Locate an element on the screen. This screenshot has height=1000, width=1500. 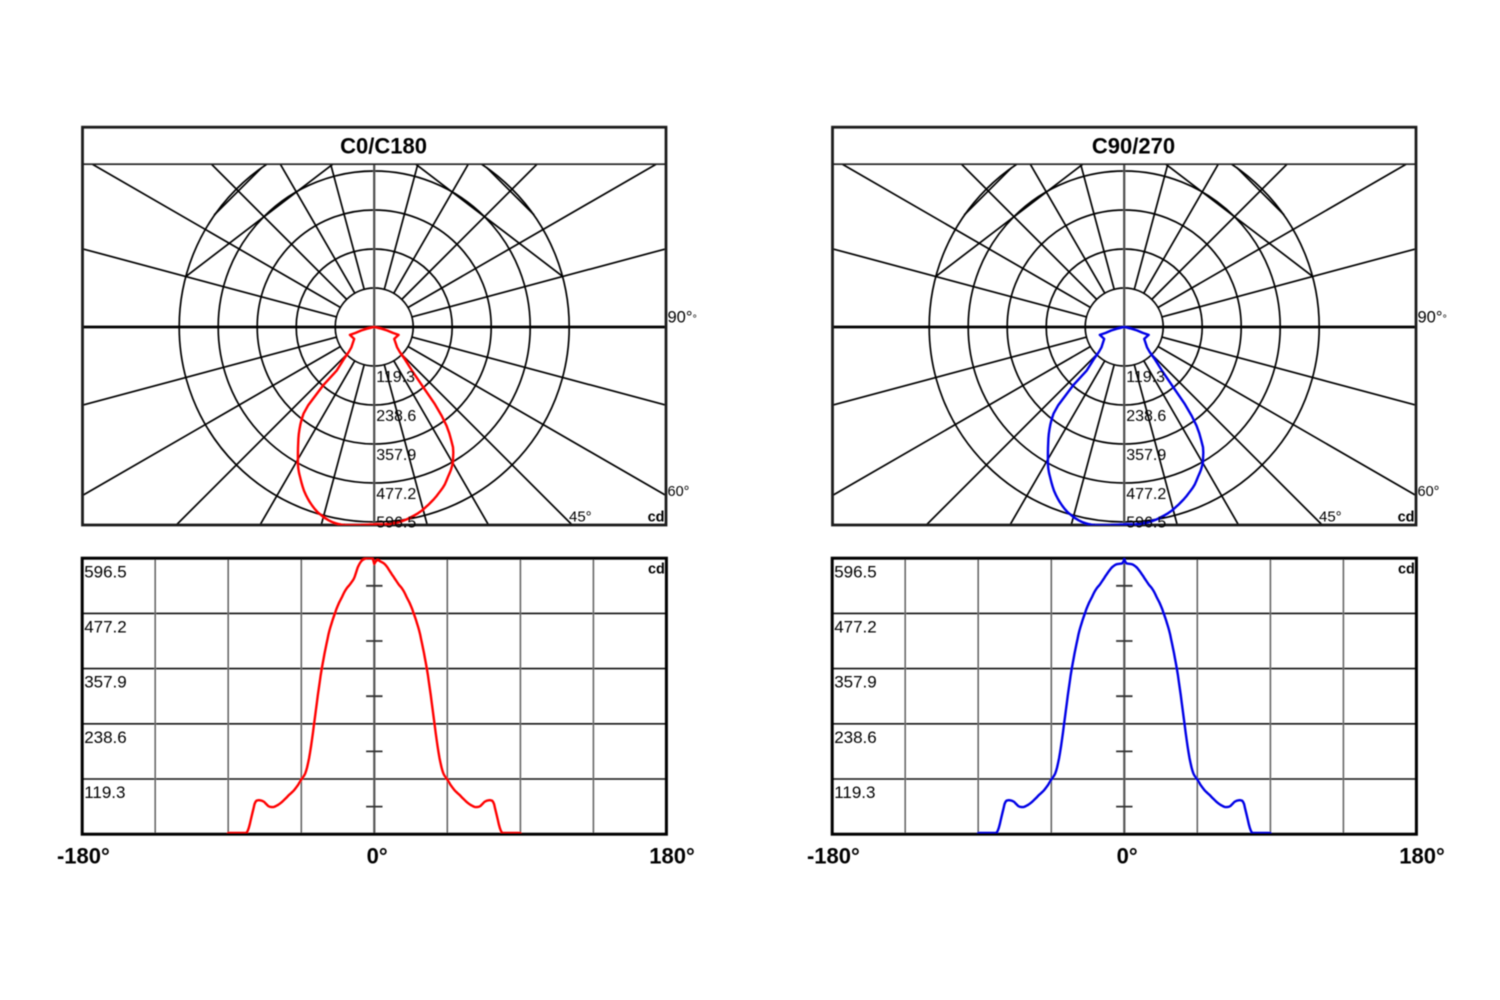
svg-text: C90/270 is located at coordinates (1133, 146).